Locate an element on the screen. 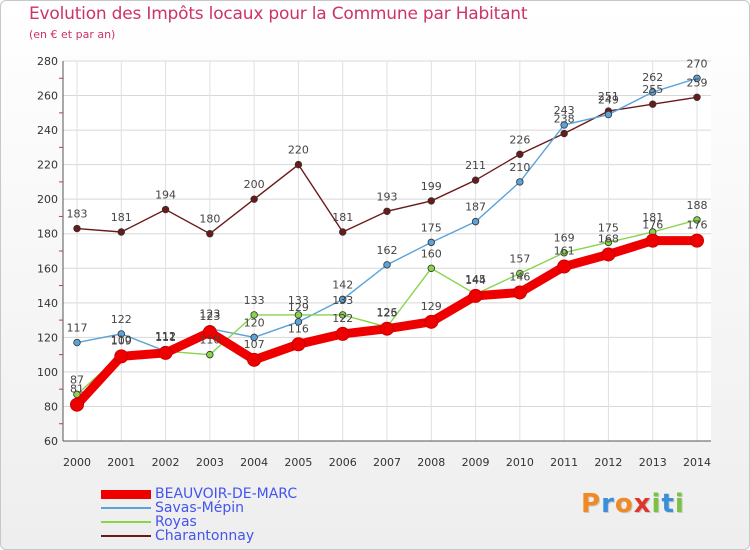 The image size is (750, 550). data-label: 180 is located at coordinates (209, 219).